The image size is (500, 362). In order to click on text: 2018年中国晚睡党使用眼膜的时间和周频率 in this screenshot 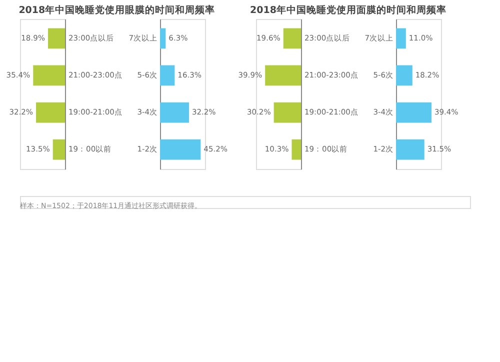, I will do `click(117, 10)`.